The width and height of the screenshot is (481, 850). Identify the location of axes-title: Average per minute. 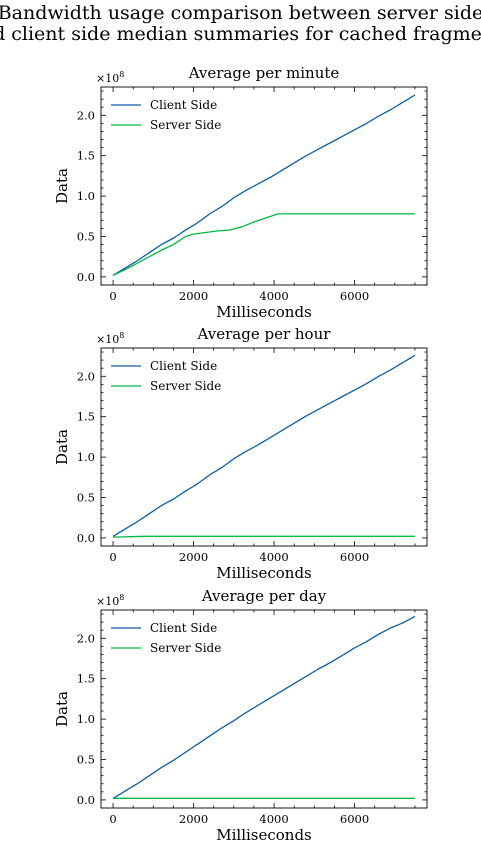
(264, 73).